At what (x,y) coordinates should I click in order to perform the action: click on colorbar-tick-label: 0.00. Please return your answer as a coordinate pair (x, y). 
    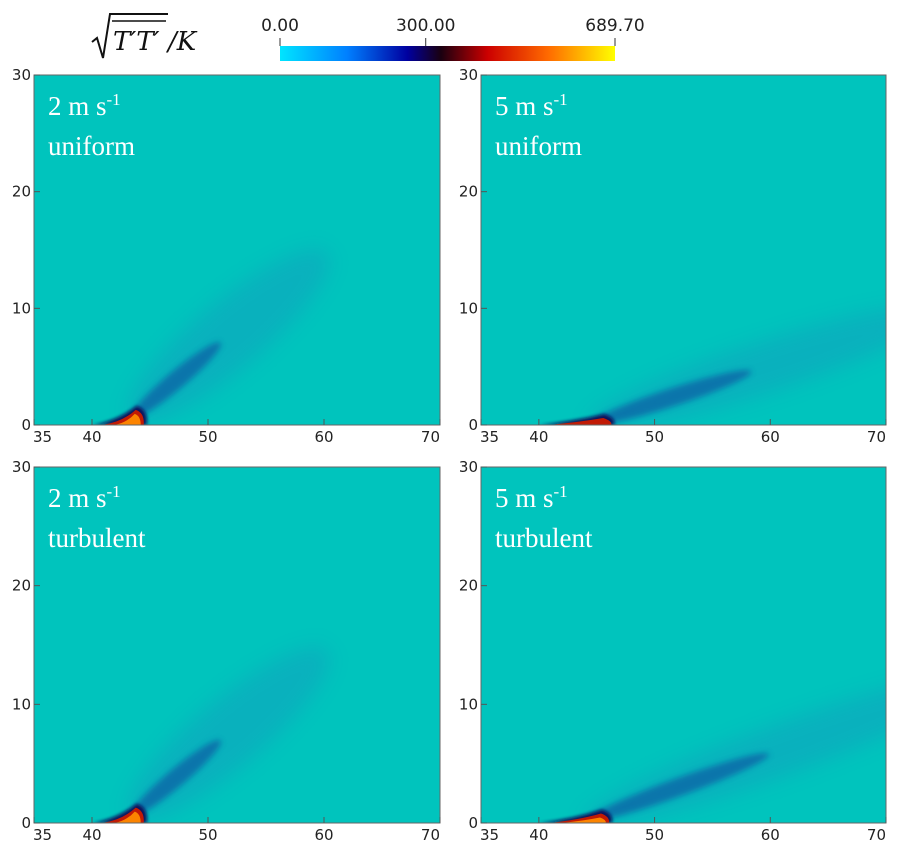
    Looking at the image, I should click on (280, 26).